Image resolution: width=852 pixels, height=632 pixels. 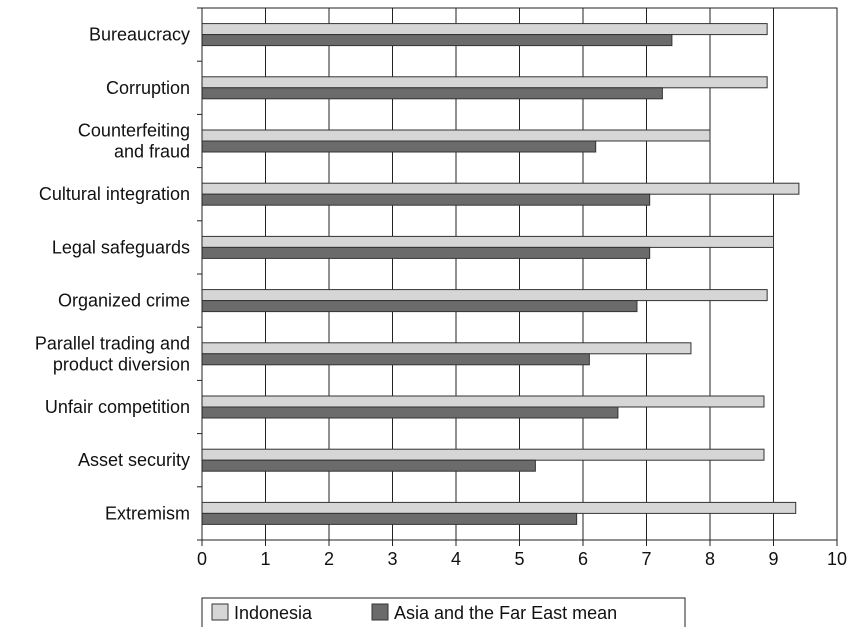 I want to click on category-label: Asset security, so click(x=134, y=460).